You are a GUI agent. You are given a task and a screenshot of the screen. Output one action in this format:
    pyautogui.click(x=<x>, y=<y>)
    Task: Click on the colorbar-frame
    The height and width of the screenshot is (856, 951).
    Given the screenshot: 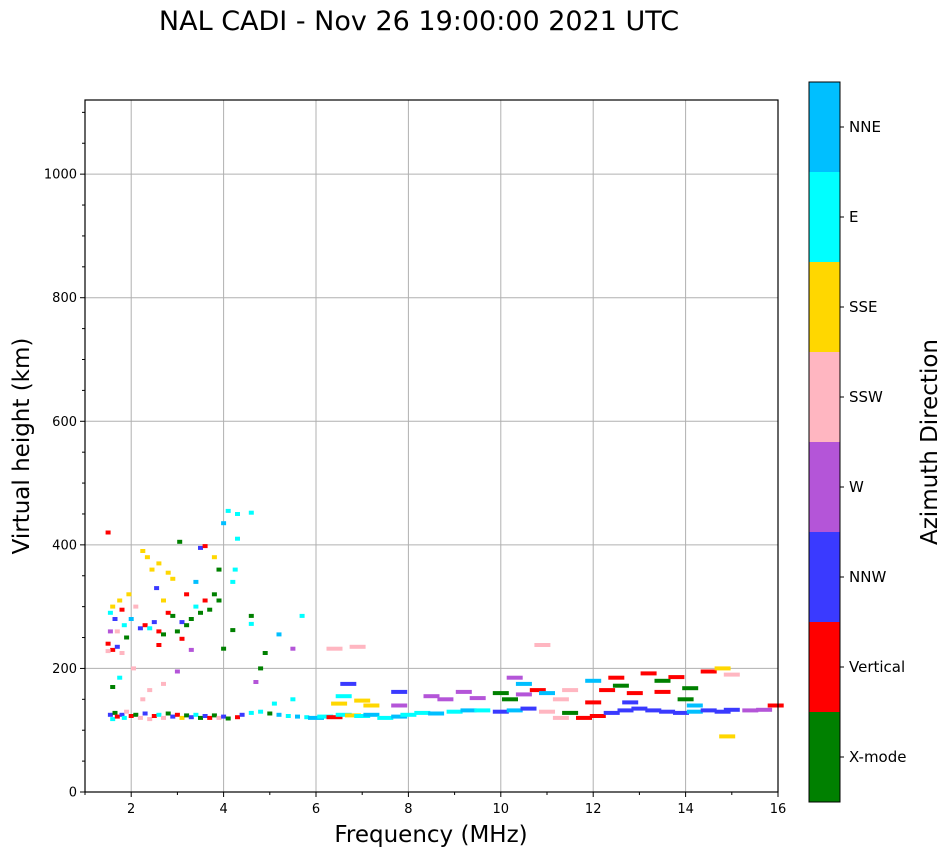 What is the action you would take?
    pyautogui.click(x=824, y=442)
    